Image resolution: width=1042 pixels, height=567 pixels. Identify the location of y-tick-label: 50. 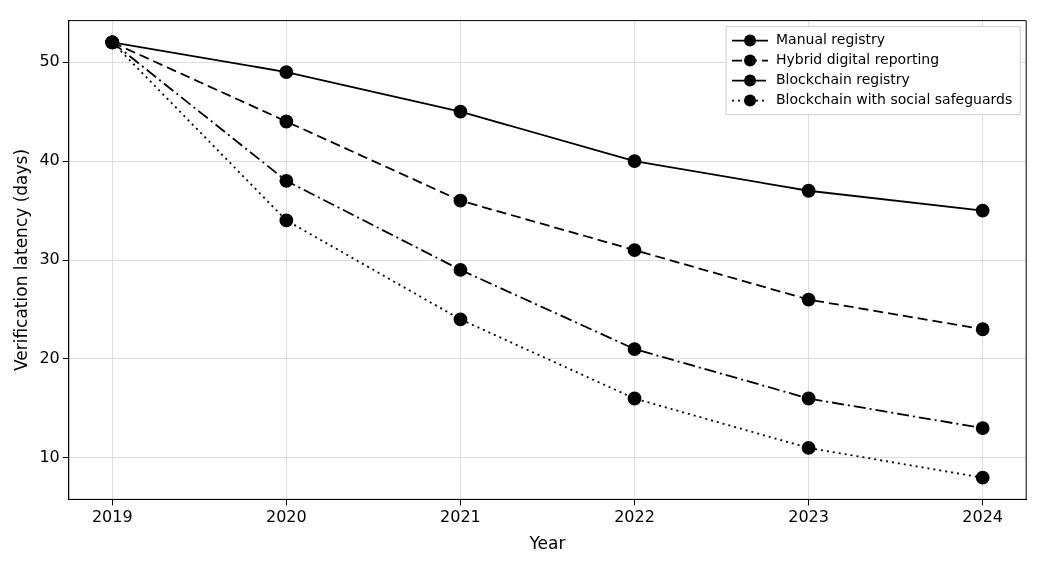
(49, 61).